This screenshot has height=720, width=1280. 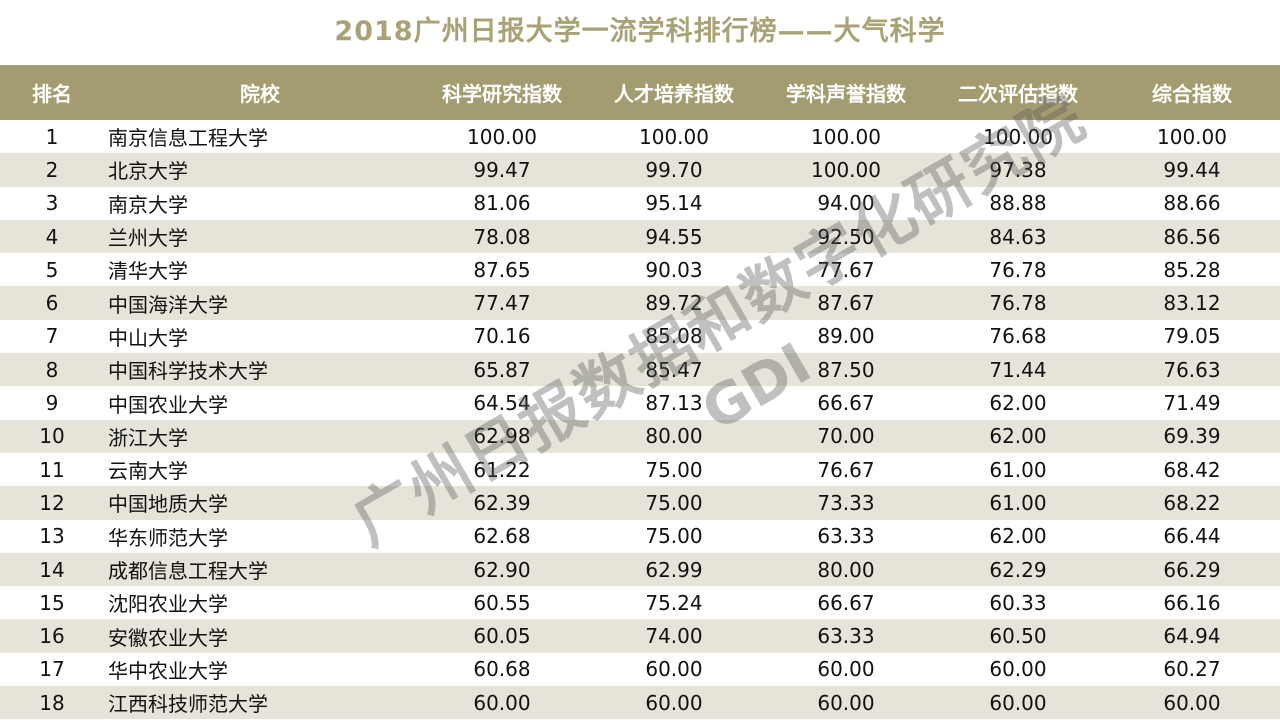 What do you see at coordinates (52, 303) in the screenshot?
I see `cell-rank: 6` at bounding box center [52, 303].